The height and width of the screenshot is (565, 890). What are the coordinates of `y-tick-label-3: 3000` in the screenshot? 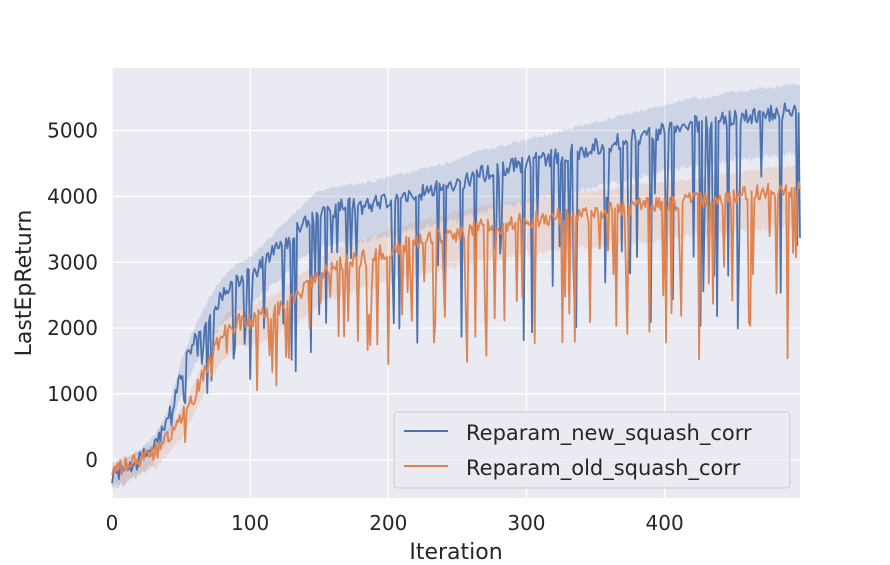 It's located at (72, 262).